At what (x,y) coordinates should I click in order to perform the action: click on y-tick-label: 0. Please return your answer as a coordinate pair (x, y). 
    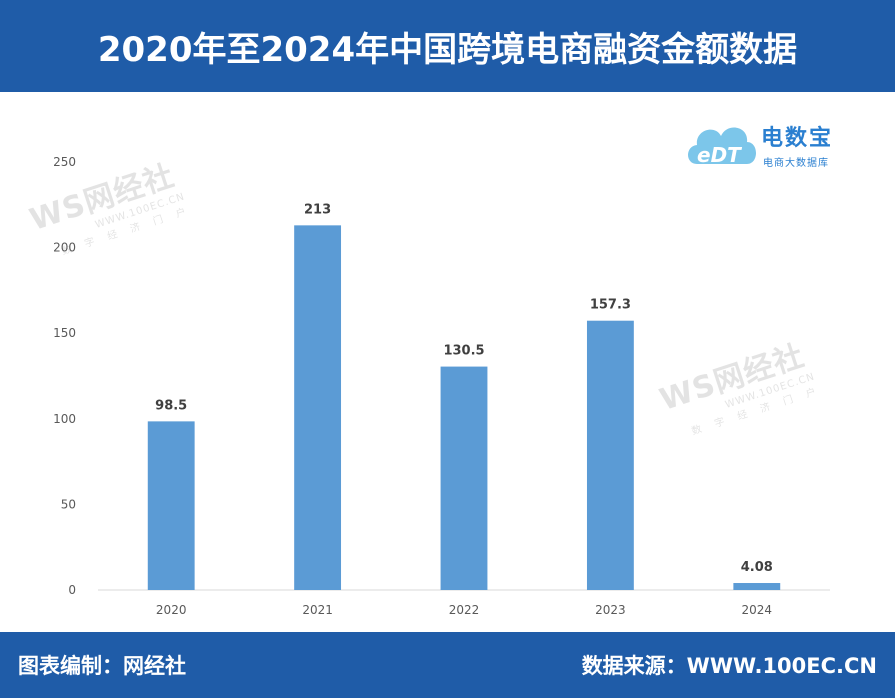
    Looking at the image, I should click on (72, 590).